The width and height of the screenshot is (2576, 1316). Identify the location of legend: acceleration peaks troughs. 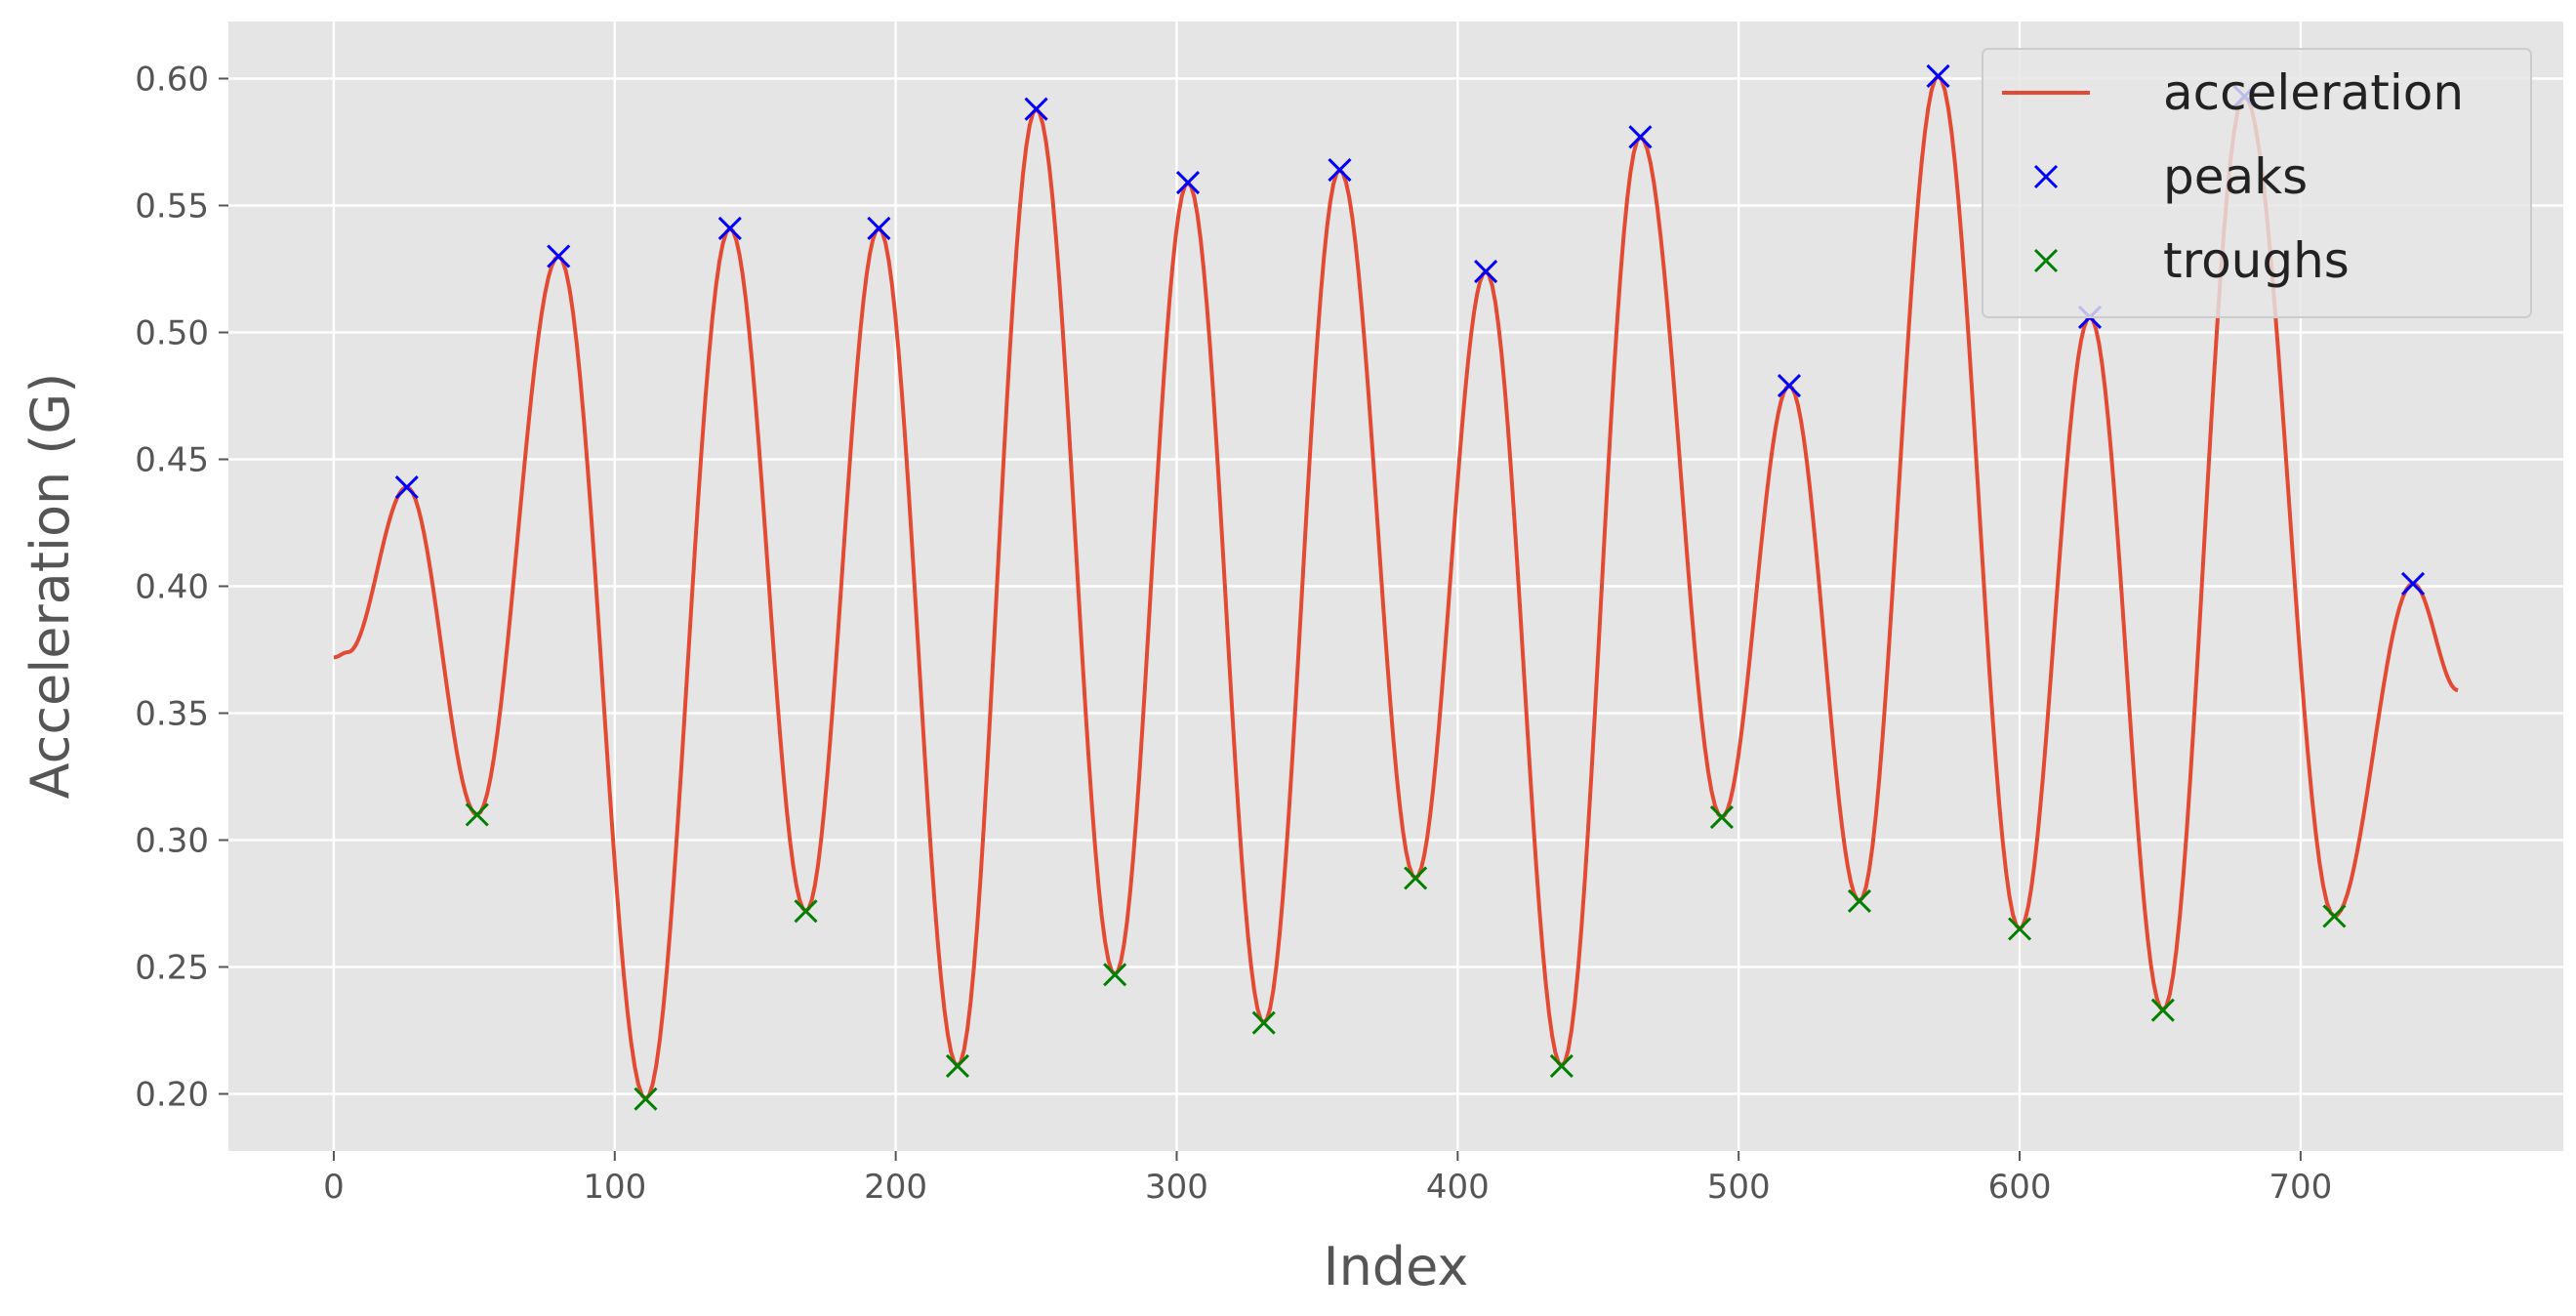
(2257, 183).